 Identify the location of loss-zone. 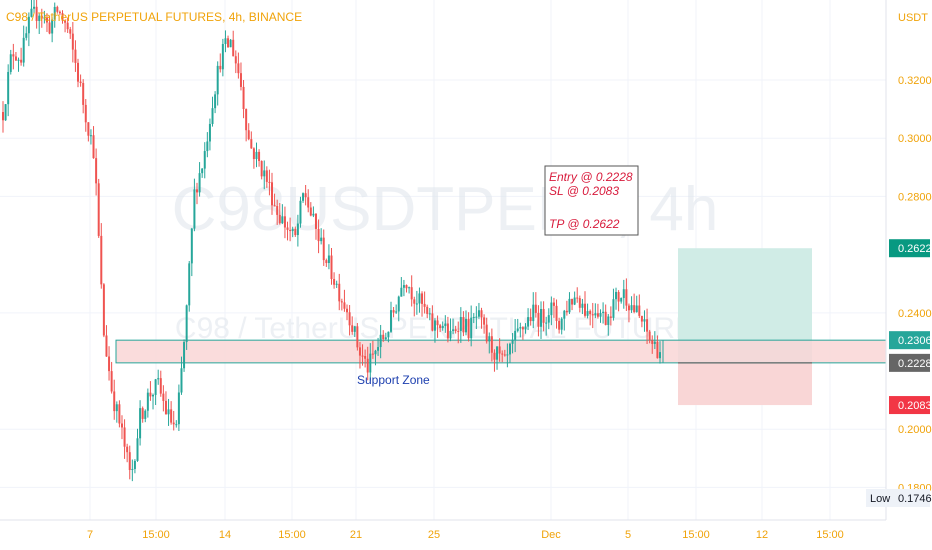
(745, 384).